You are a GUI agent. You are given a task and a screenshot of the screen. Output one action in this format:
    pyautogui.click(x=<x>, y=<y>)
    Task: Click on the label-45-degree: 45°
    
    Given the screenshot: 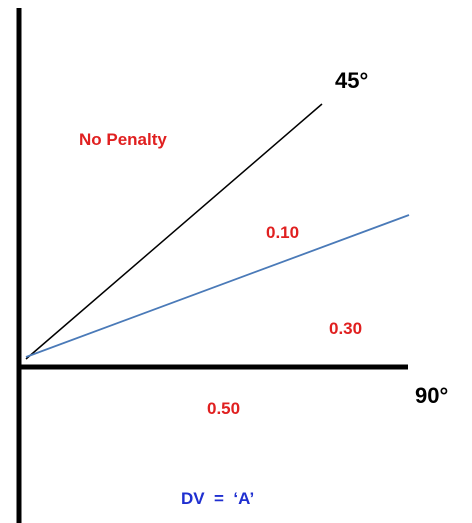 What is the action you would take?
    pyautogui.click(x=351, y=80)
    